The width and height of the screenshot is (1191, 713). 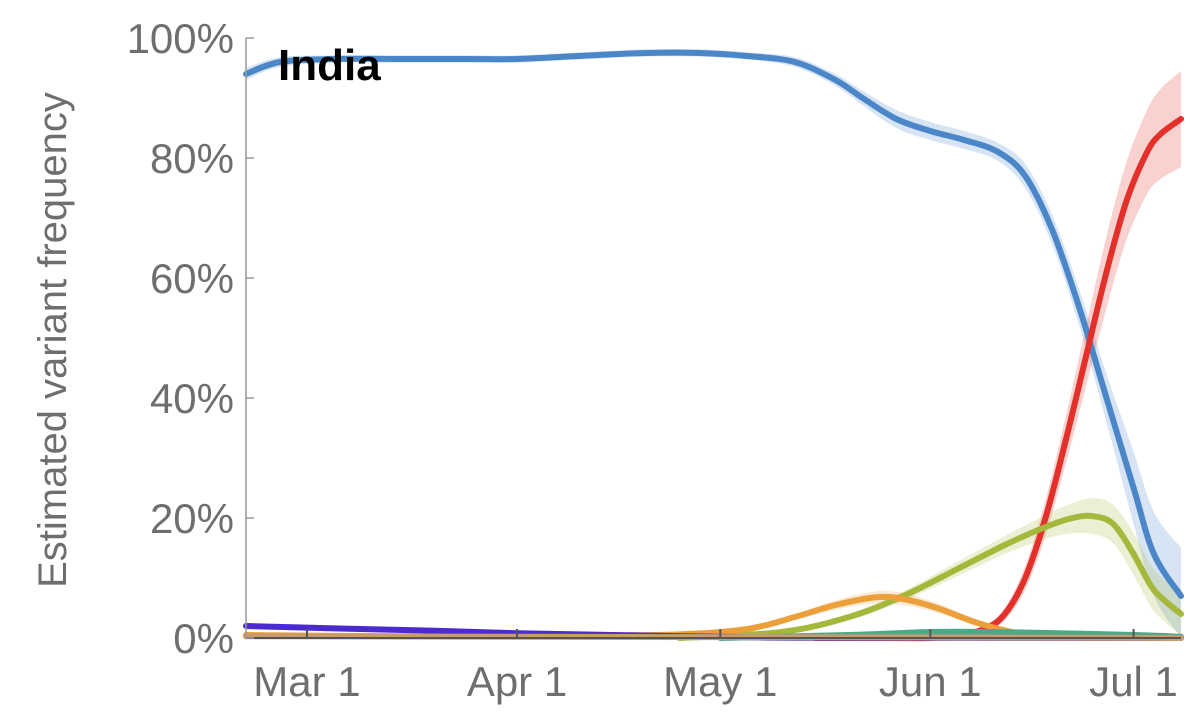 I want to click on y-axis-ticks: 0% 20% 40% 60% 80% 100%, so click(x=190, y=338).